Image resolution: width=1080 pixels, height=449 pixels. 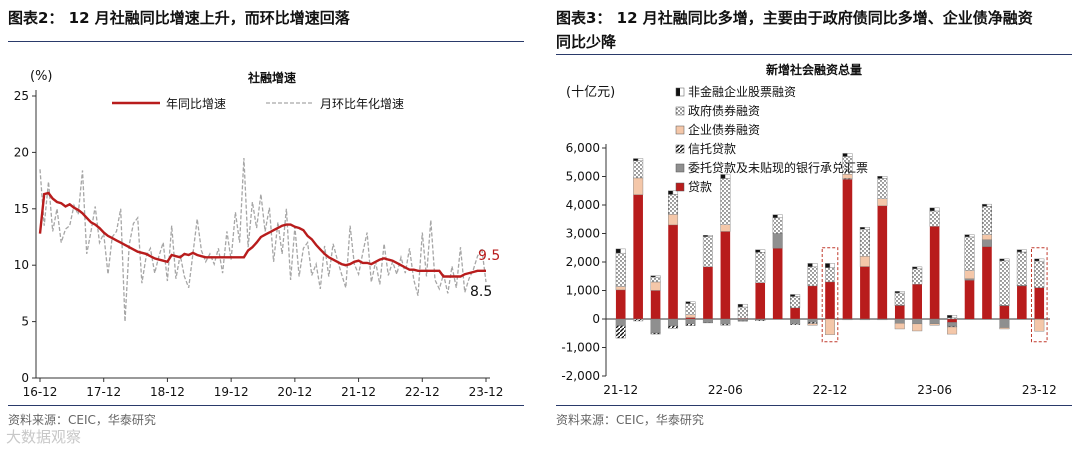 What do you see at coordinates (266, 405) in the screenshot?
I see `left-source-rule` at bounding box center [266, 405].